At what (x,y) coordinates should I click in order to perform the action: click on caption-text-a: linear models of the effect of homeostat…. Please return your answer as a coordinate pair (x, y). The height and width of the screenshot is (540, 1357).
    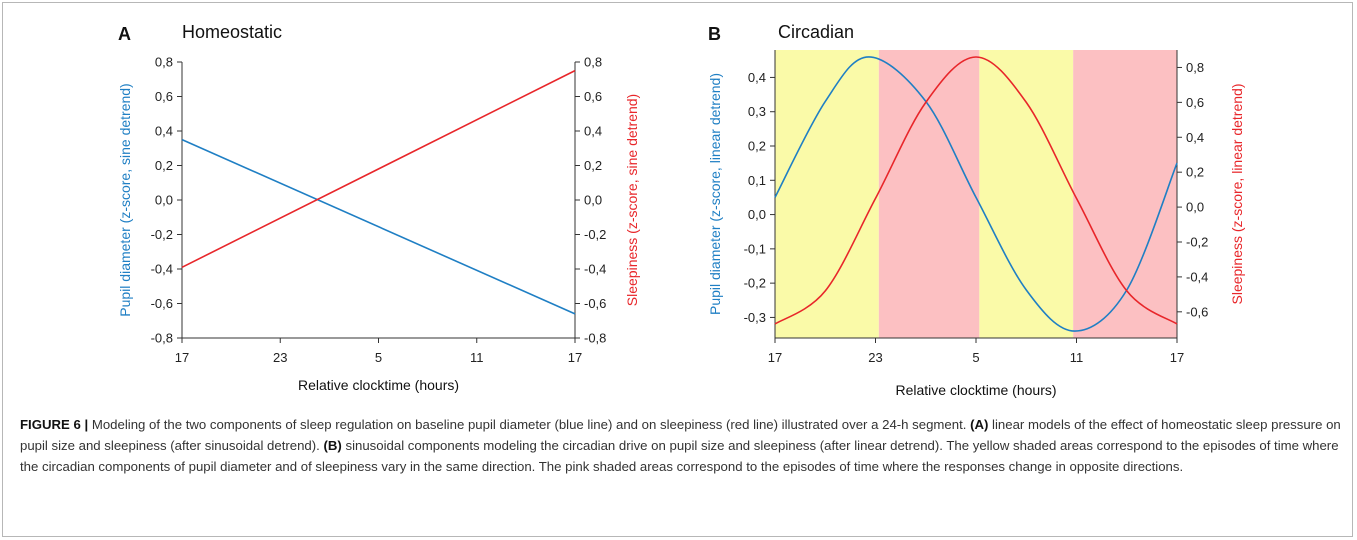
    Looking at the image, I should click on (680, 435).